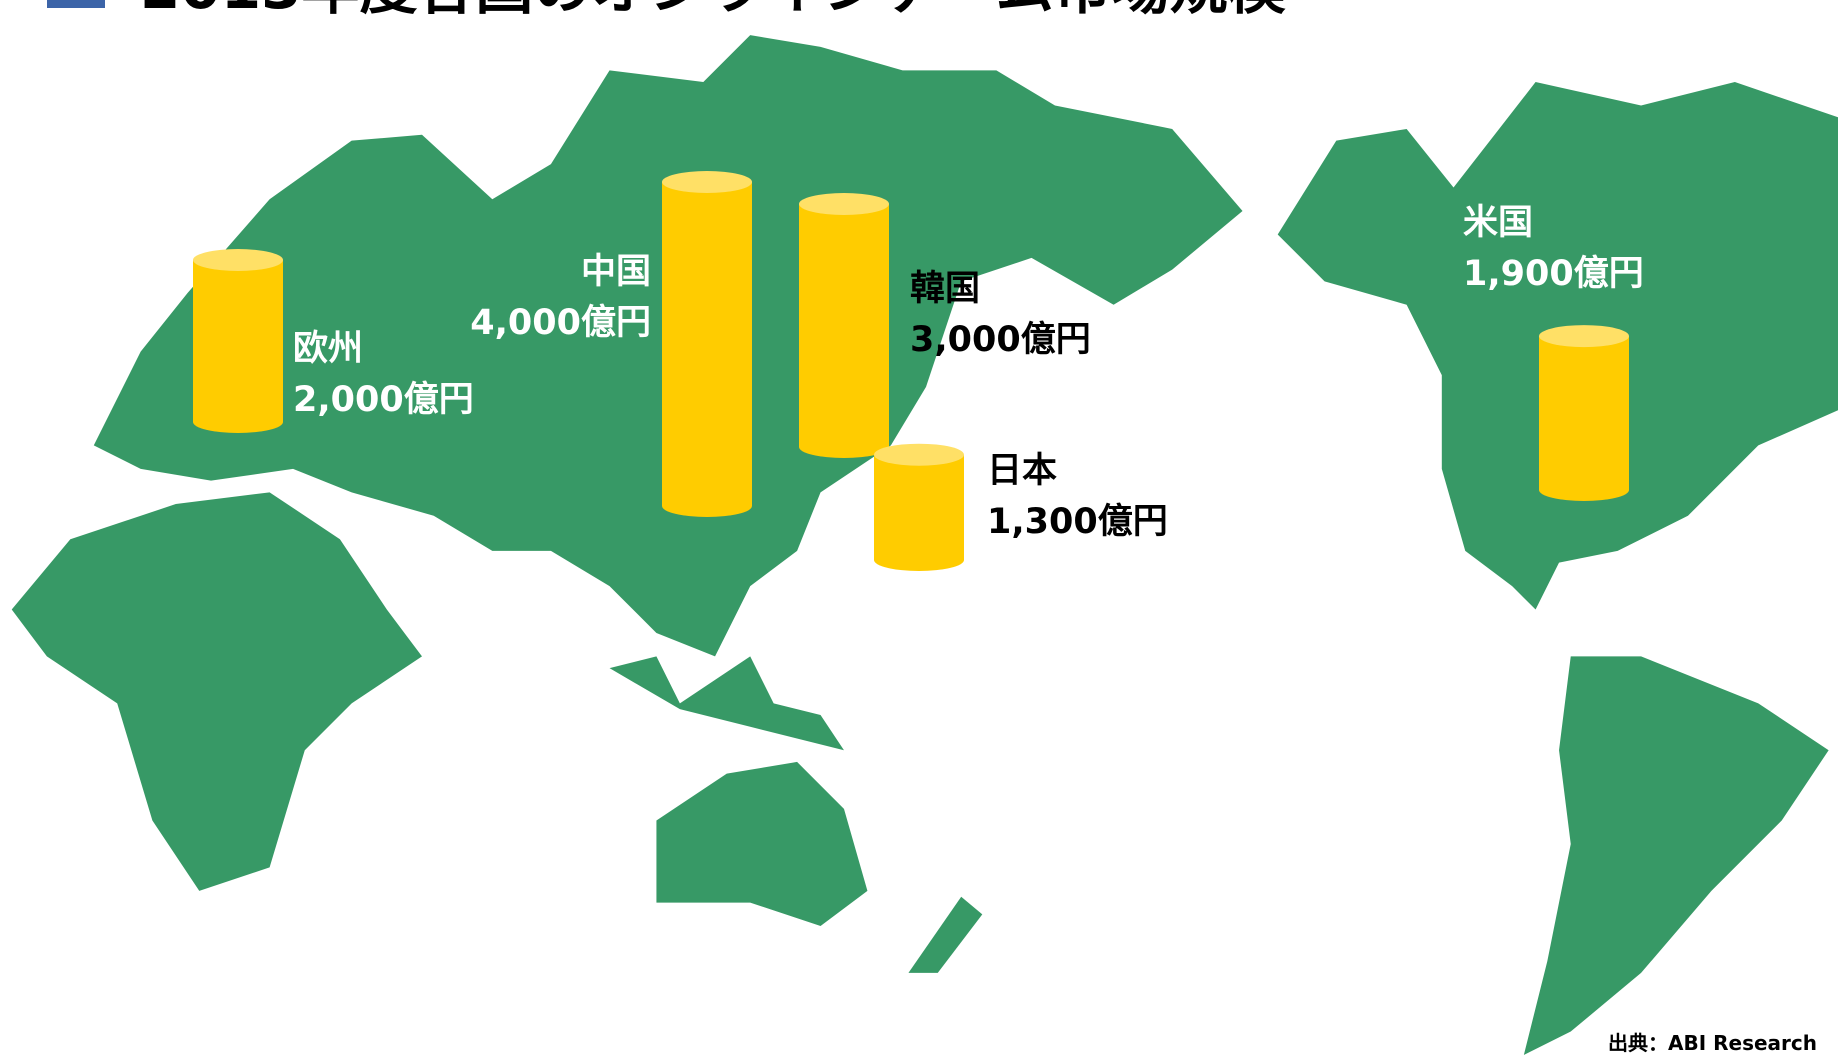 The width and height of the screenshot is (1838, 1059). I want to click on title-marker, so click(76, 4).